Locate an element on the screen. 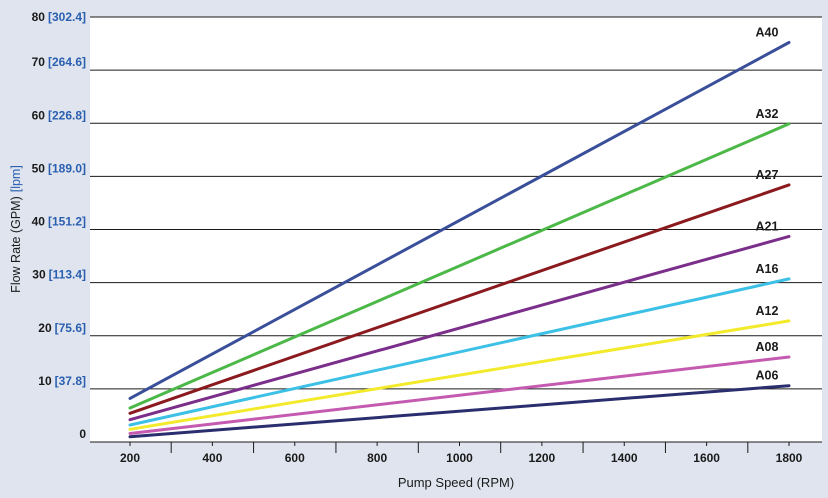 Image resolution: width=828 pixels, height=498 pixels. y-tick-alt-value: [189.0] is located at coordinates (67, 168).